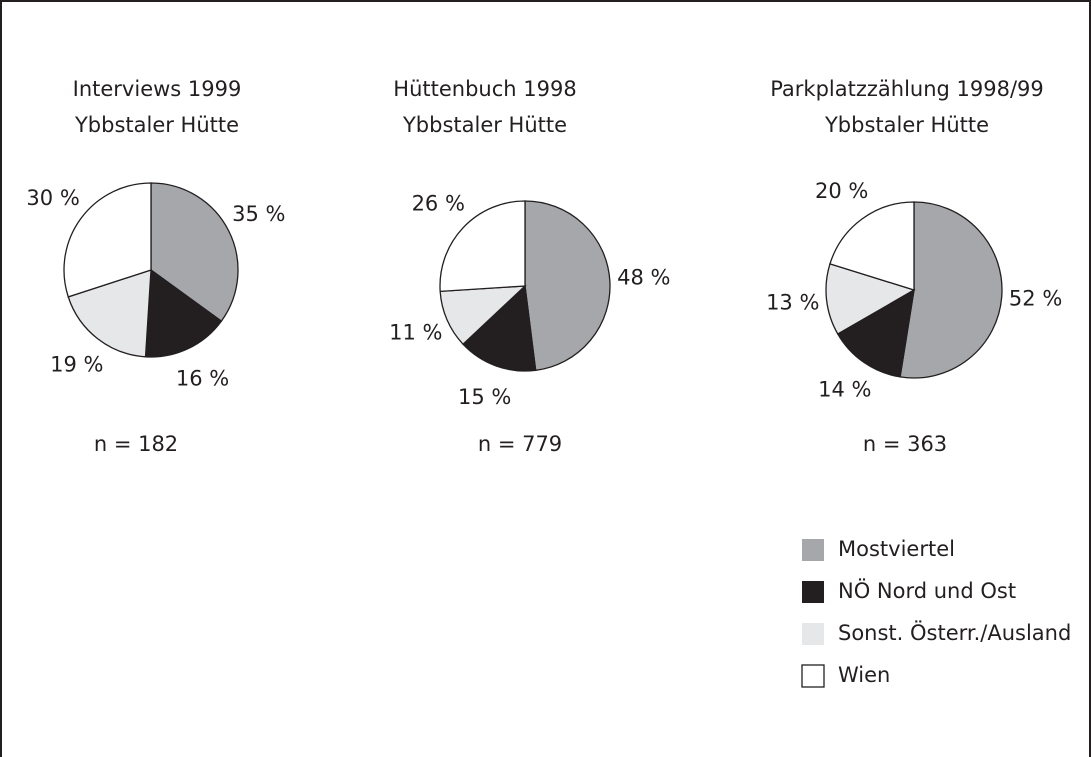  What do you see at coordinates (954, 632) in the screenshot?
I see `legend-label: Sonst. Österr./Ausland` at bounding box center [954, 632].